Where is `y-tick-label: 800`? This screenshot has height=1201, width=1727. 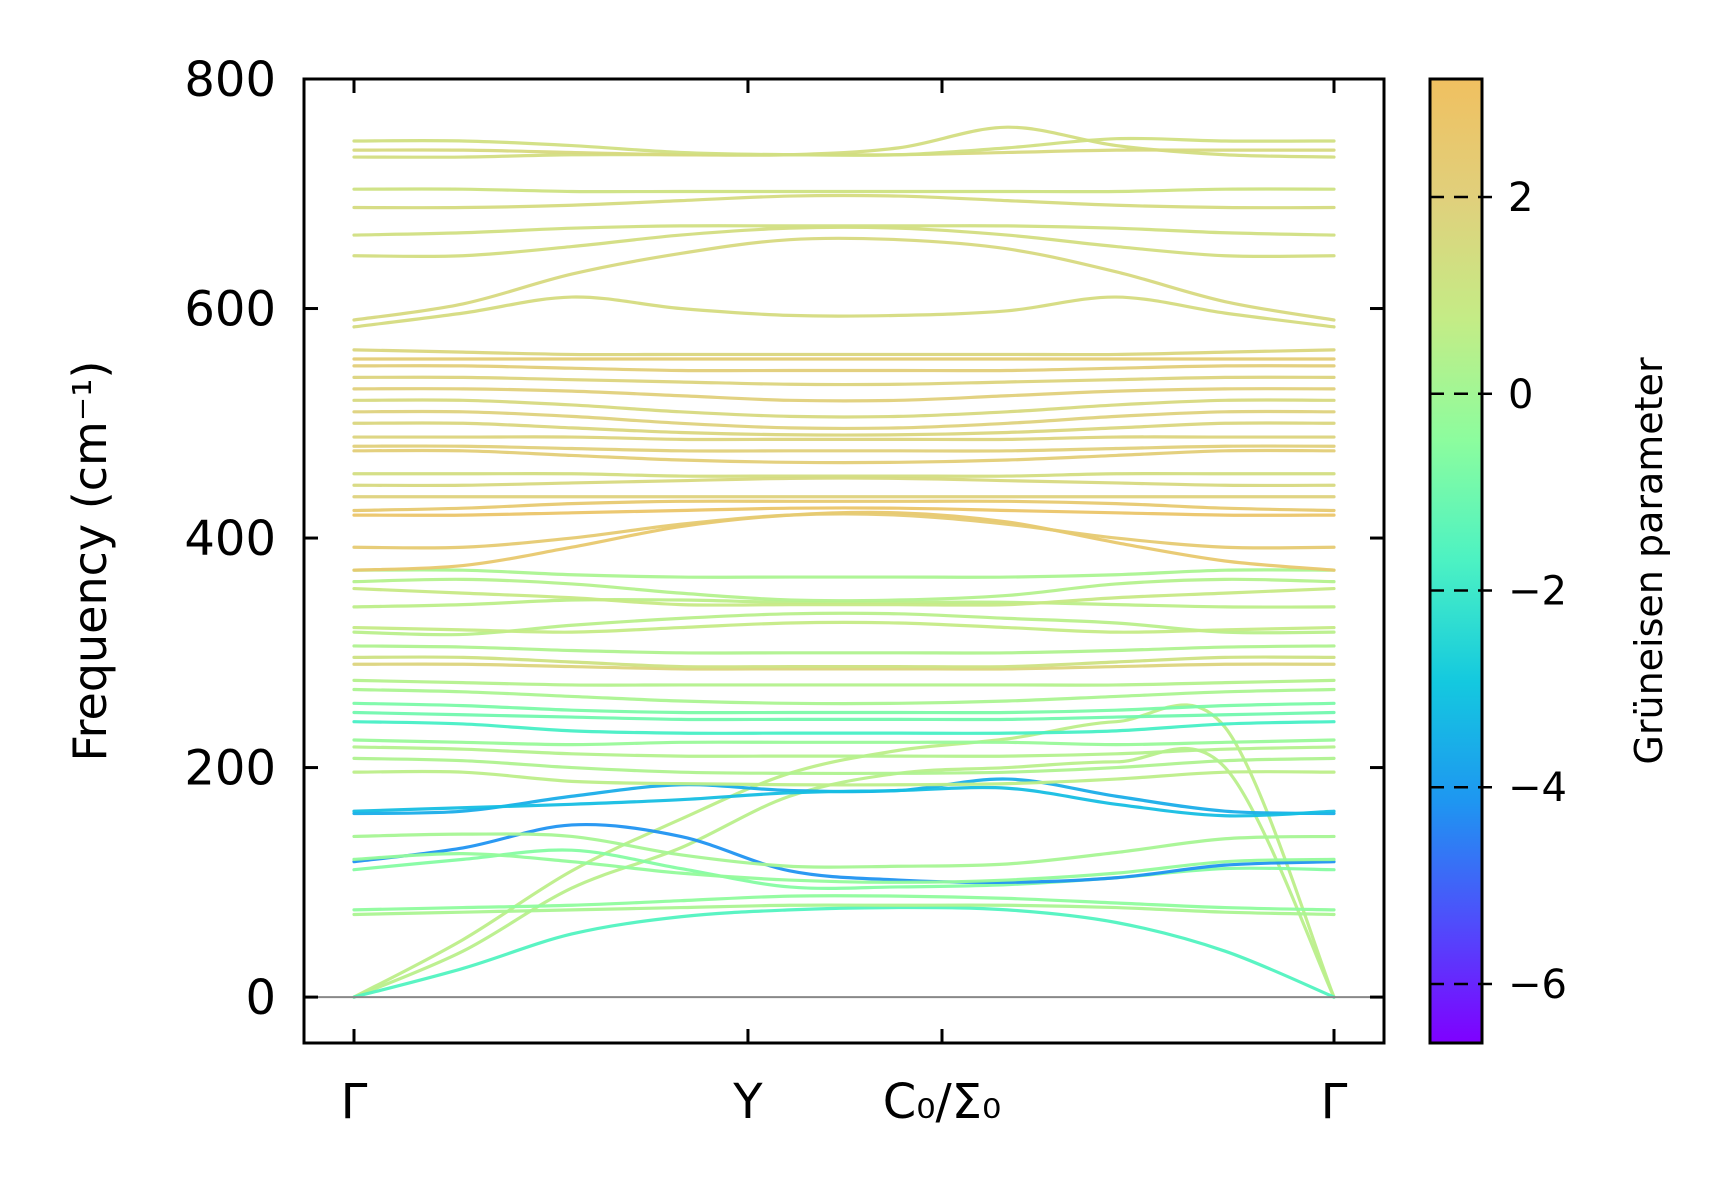
y-tick-label: 800 is located at coordinates (230, 80).